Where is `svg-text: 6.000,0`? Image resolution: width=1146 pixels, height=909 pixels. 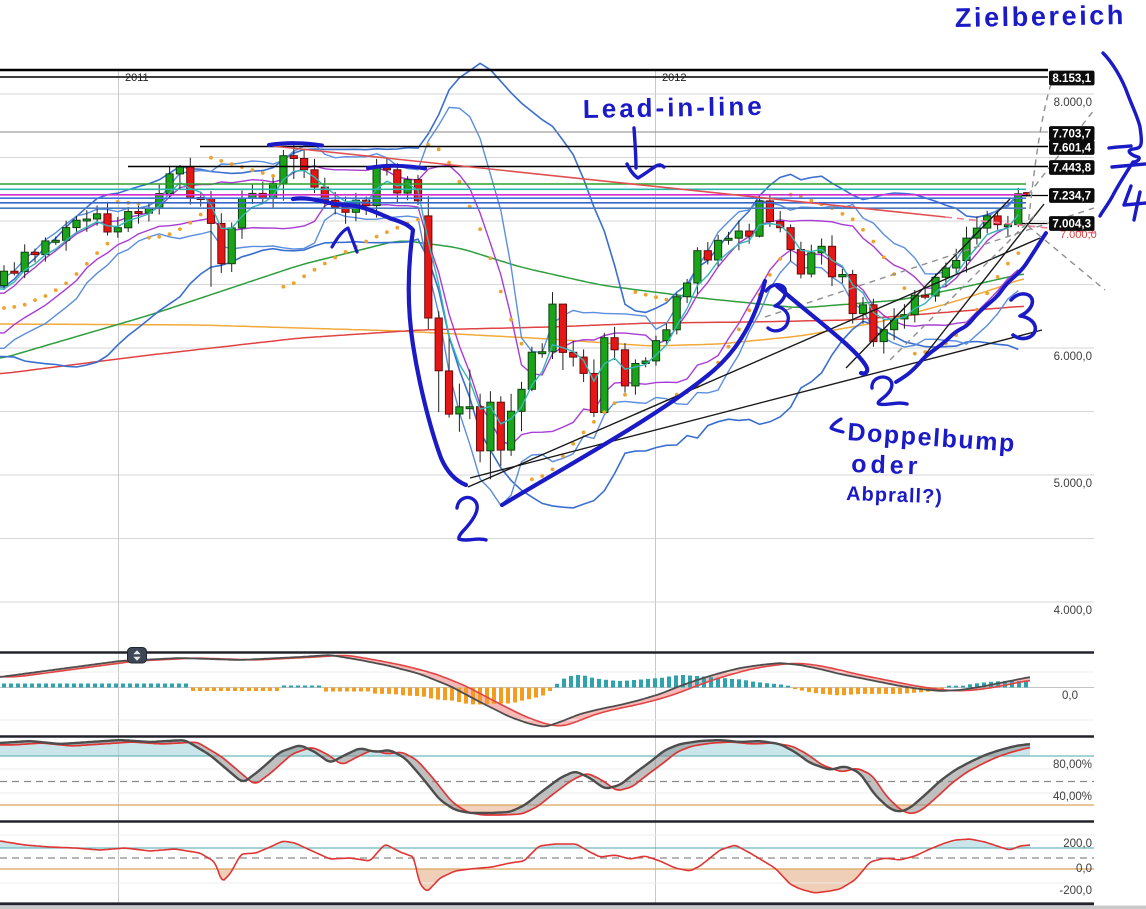
svg-text: 6.000,0 is located at coordinates (1073, 357).